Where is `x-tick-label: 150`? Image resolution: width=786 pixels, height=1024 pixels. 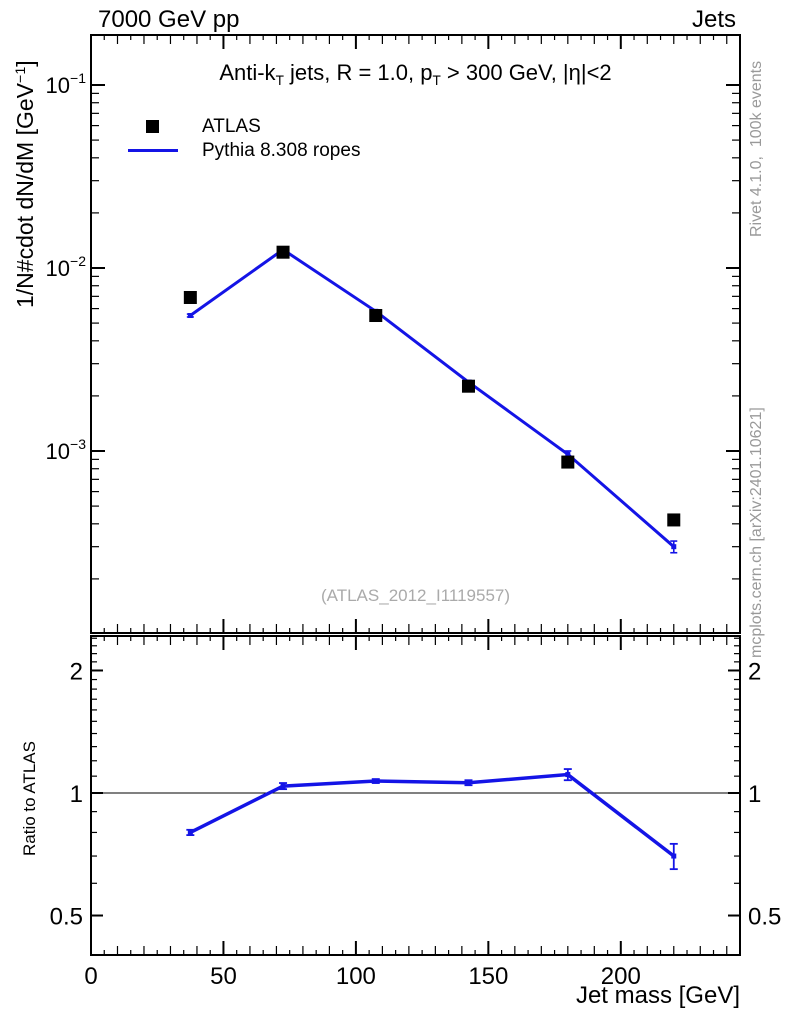 x-tick-label: 150 is located at coordinates (488, 976).